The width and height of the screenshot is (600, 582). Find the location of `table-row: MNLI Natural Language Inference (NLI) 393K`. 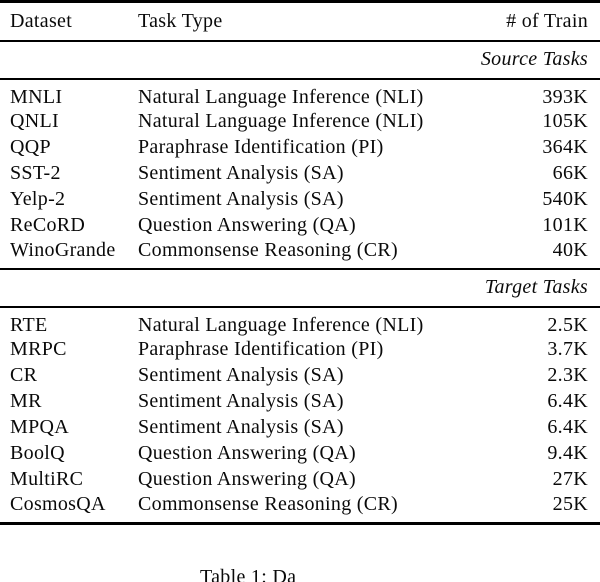

table-row: MNLI Natural Language Inference (NLI) 393K is located at coordinates (300, 94).